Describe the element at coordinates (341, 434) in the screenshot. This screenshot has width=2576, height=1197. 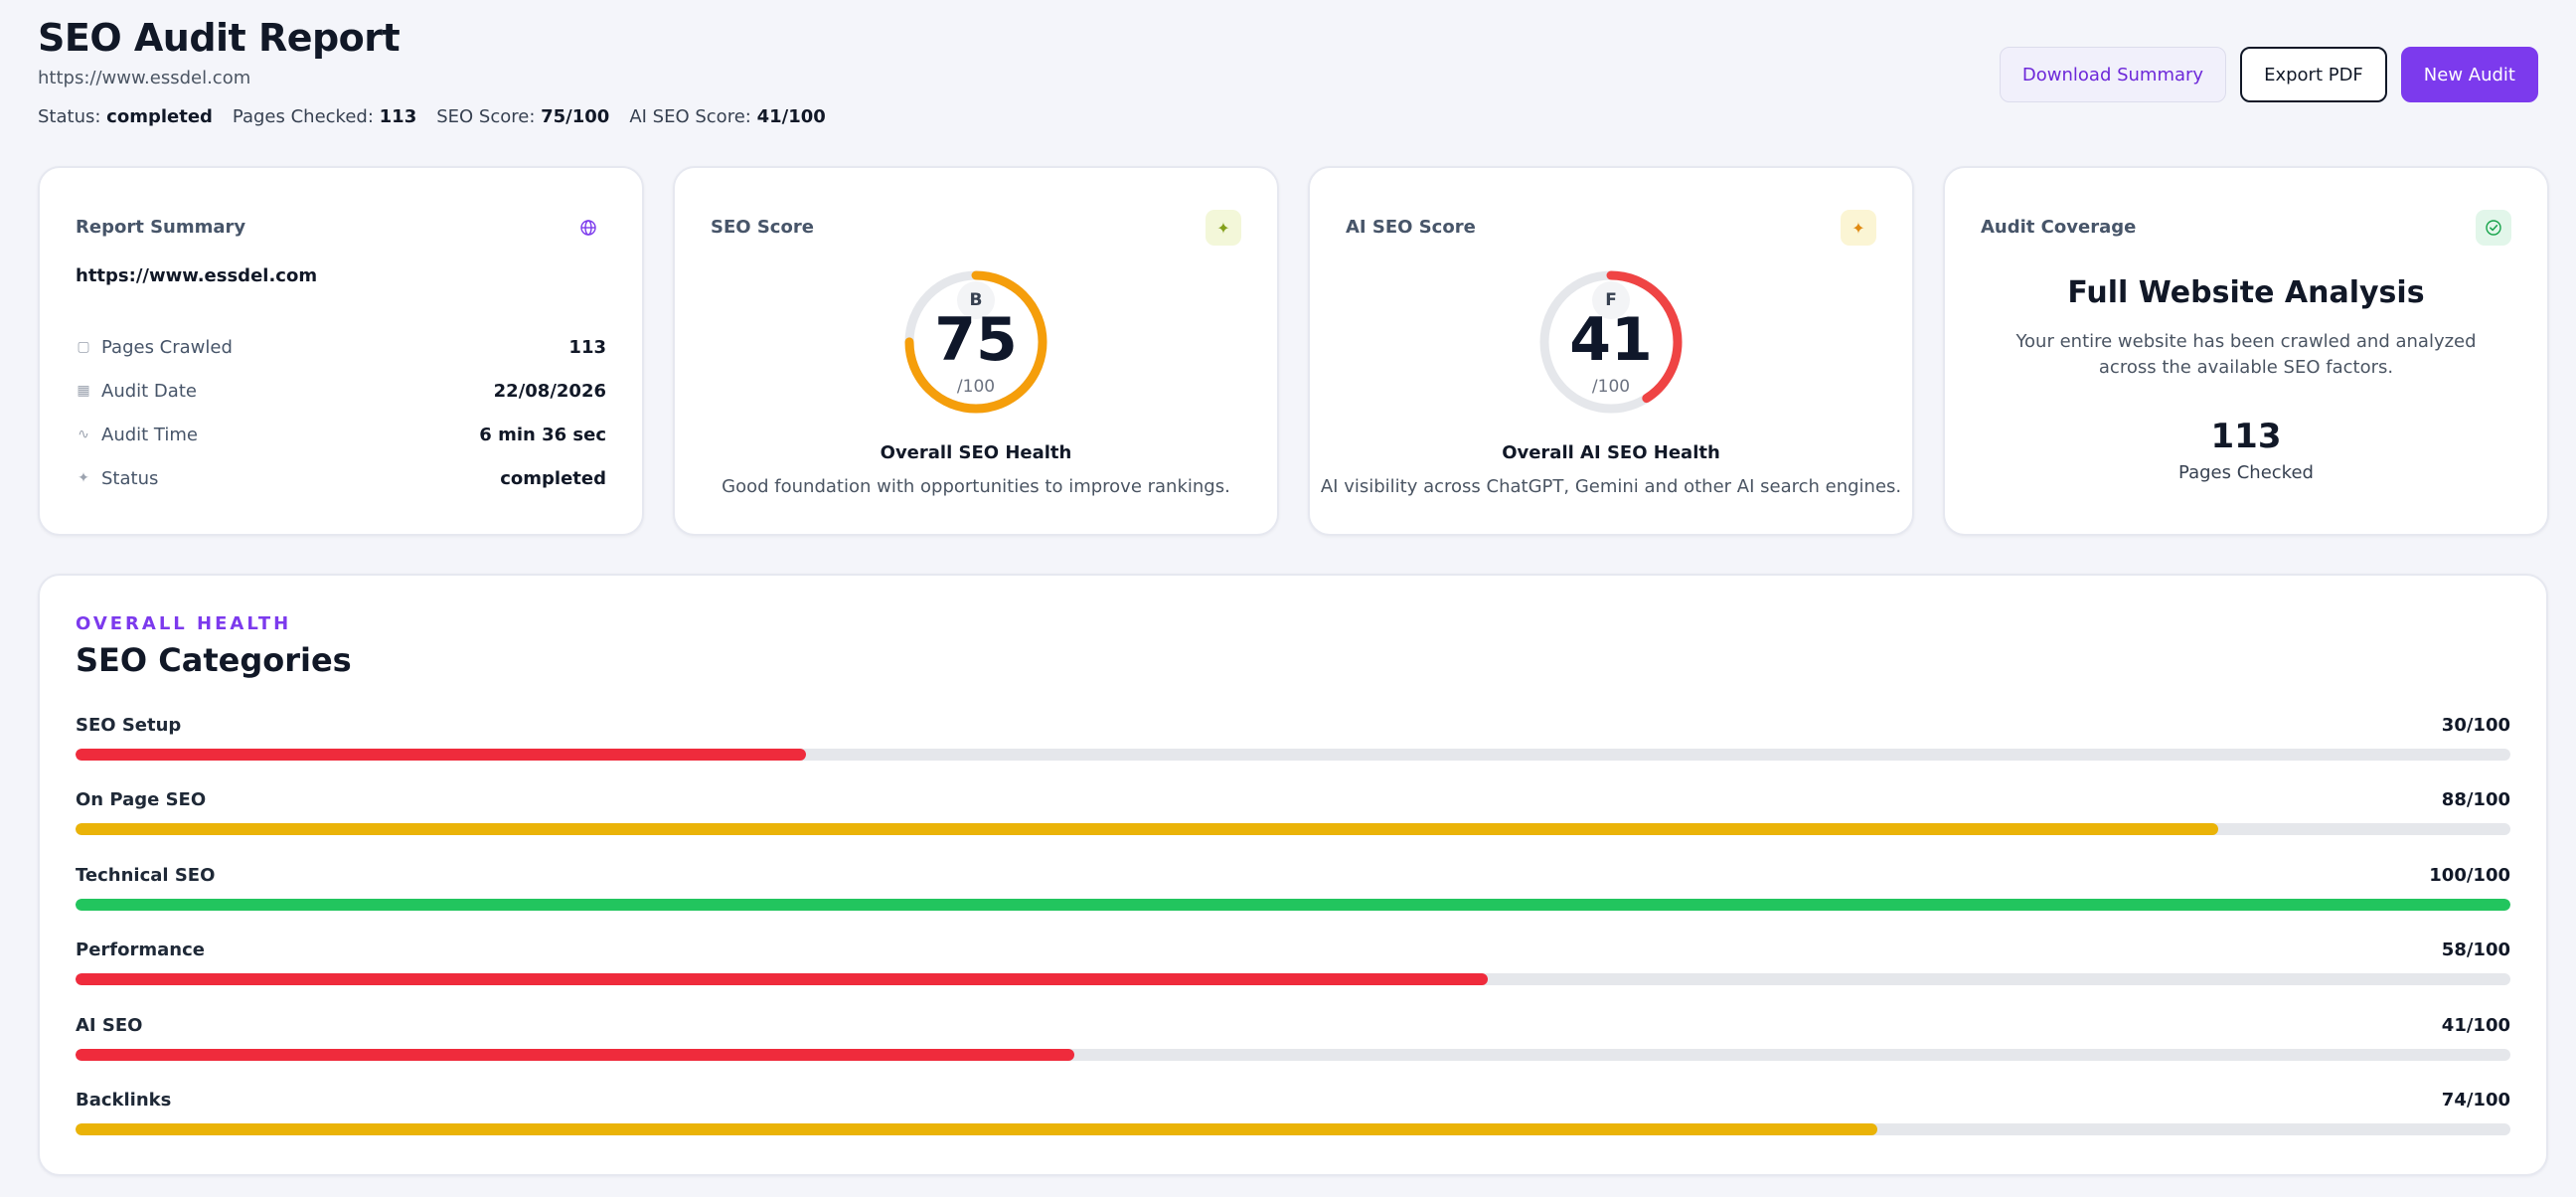
I see `summary-row-audit-time: ∿ Audit Time 6 min 36 sec` at that location.